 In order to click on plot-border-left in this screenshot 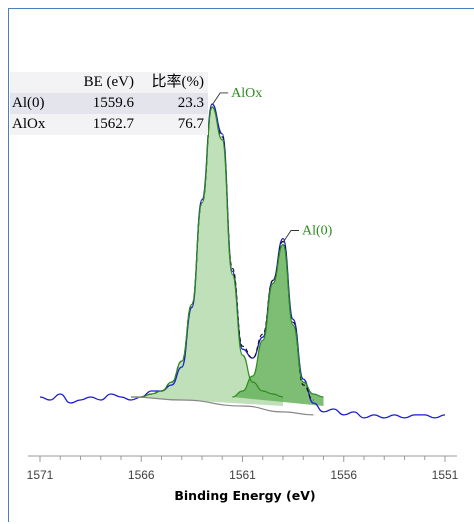, I will do `click(8, 265)`.